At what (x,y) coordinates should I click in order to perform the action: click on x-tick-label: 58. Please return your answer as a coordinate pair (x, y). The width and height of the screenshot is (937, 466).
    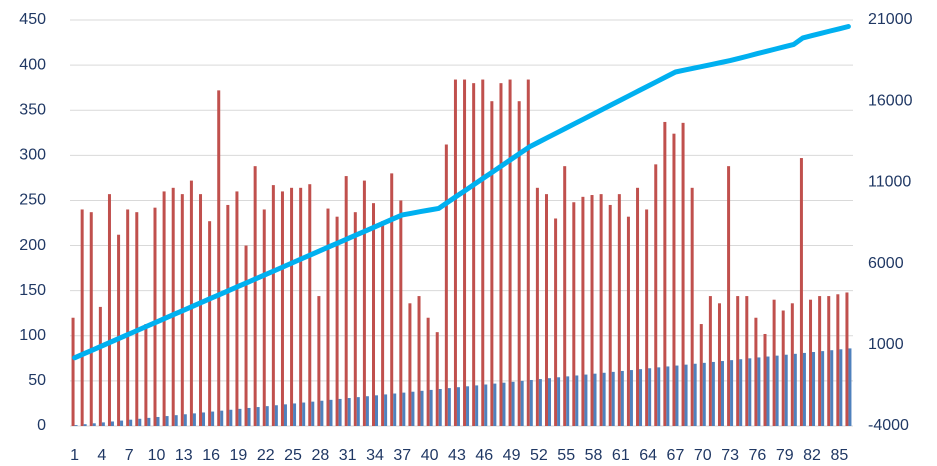
    Looking at the image, I should click on (594, 455).